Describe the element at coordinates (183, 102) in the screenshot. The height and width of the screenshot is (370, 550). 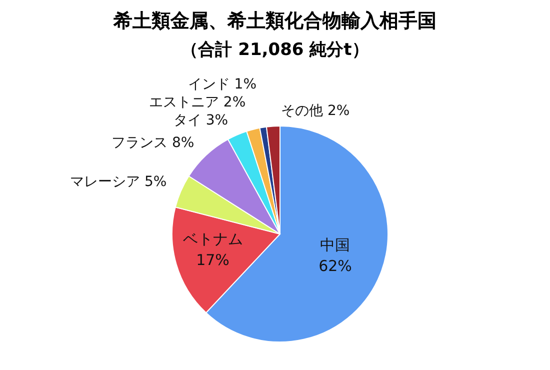
I see `slice-label: エストニア` at that location.